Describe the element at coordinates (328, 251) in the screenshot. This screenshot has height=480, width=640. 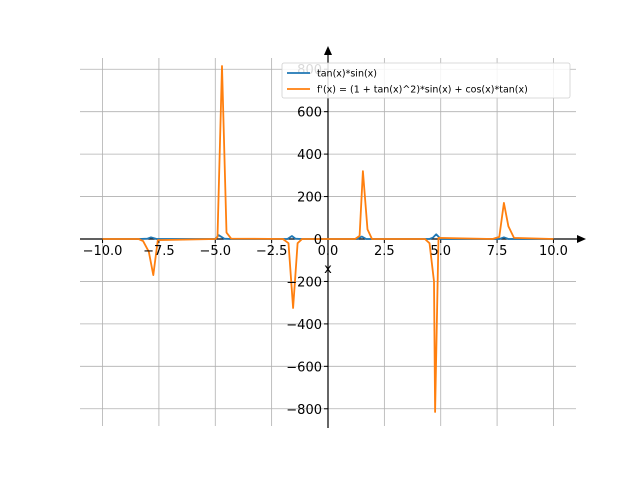
I see `x-tick-label: 0.0` at that location.